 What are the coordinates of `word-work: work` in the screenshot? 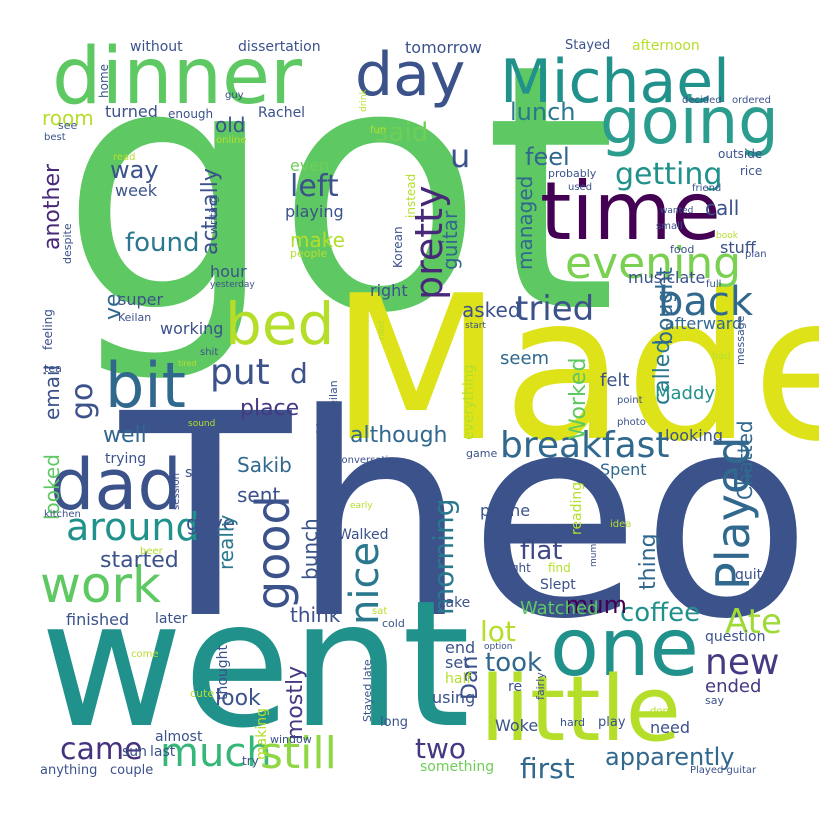 It's located at (100, 585).